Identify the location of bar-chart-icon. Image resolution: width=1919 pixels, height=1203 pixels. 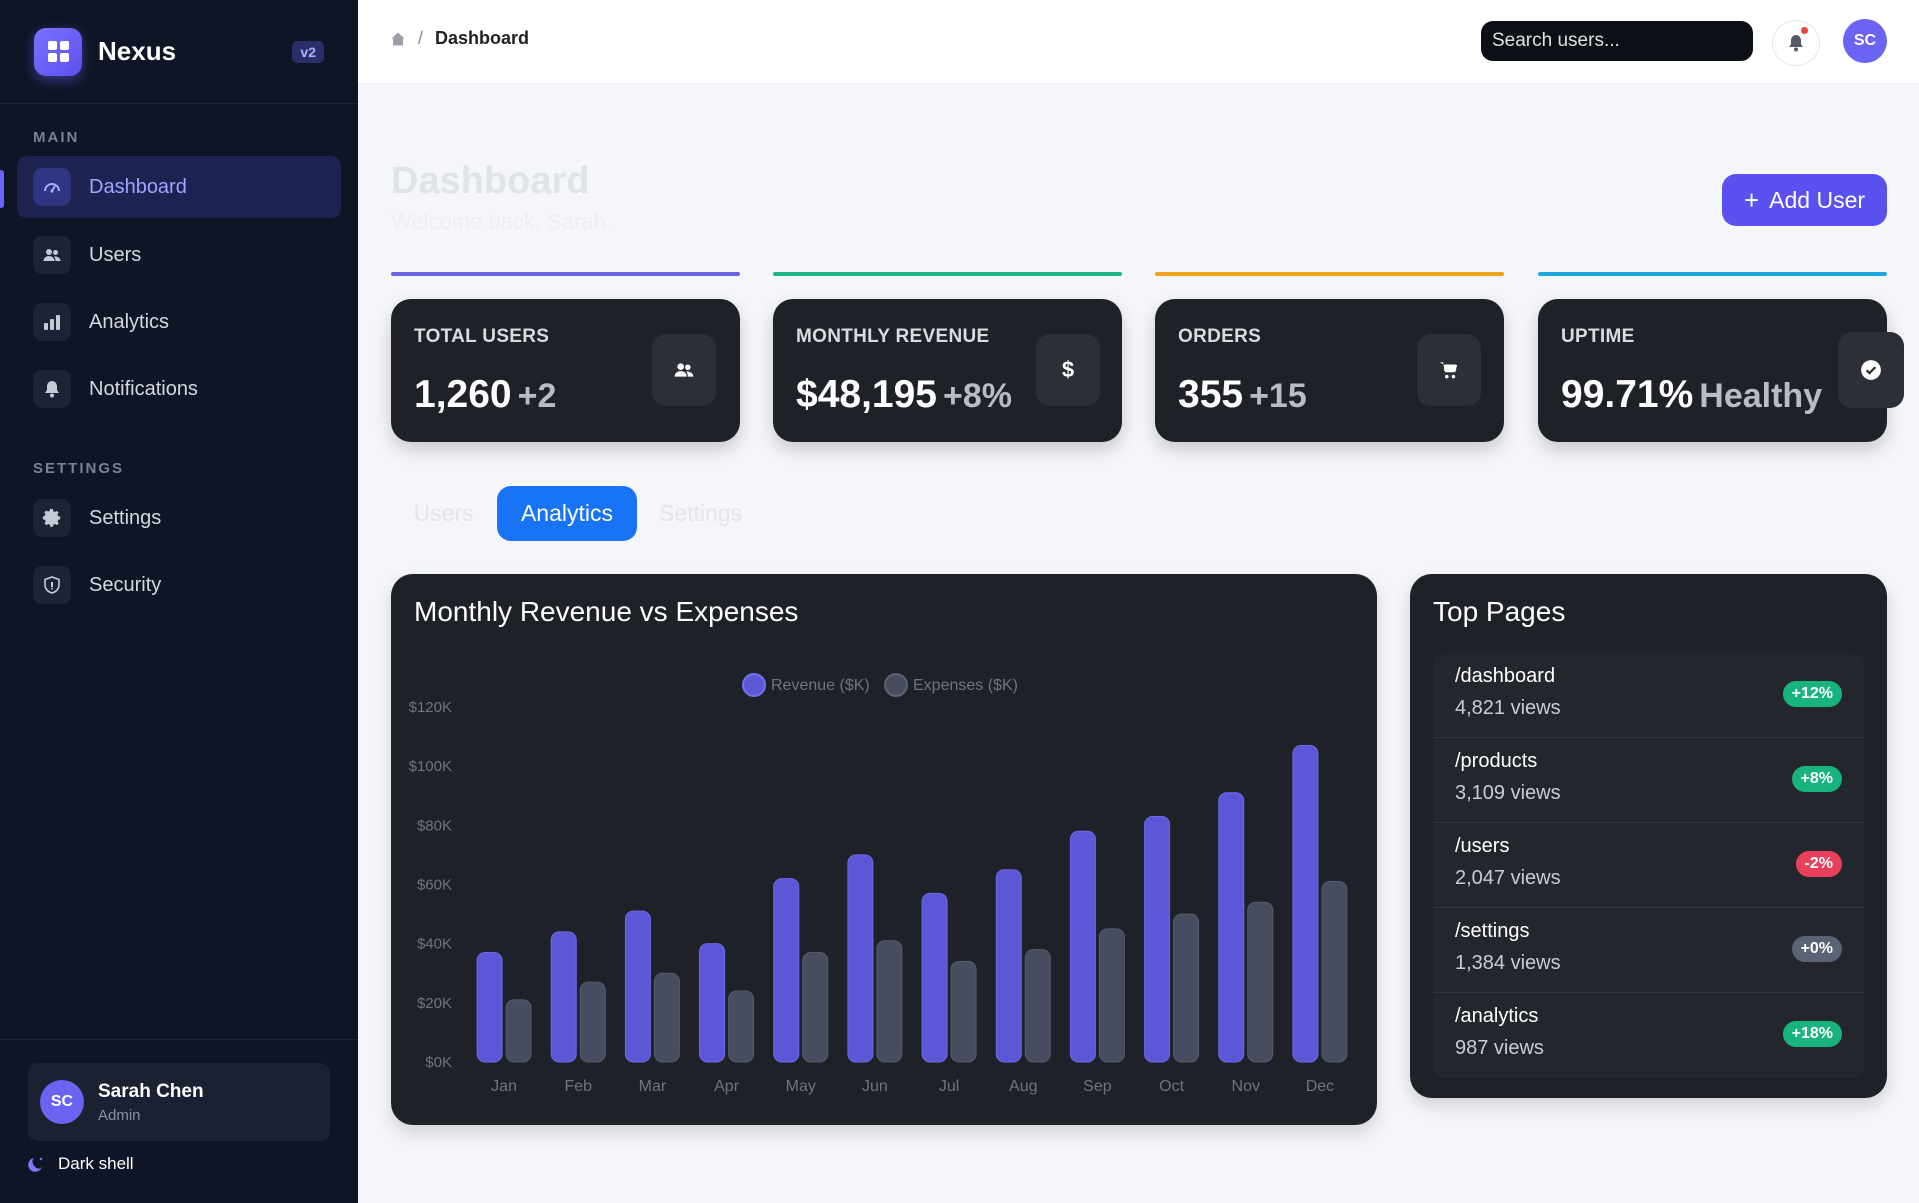
(52, 322).